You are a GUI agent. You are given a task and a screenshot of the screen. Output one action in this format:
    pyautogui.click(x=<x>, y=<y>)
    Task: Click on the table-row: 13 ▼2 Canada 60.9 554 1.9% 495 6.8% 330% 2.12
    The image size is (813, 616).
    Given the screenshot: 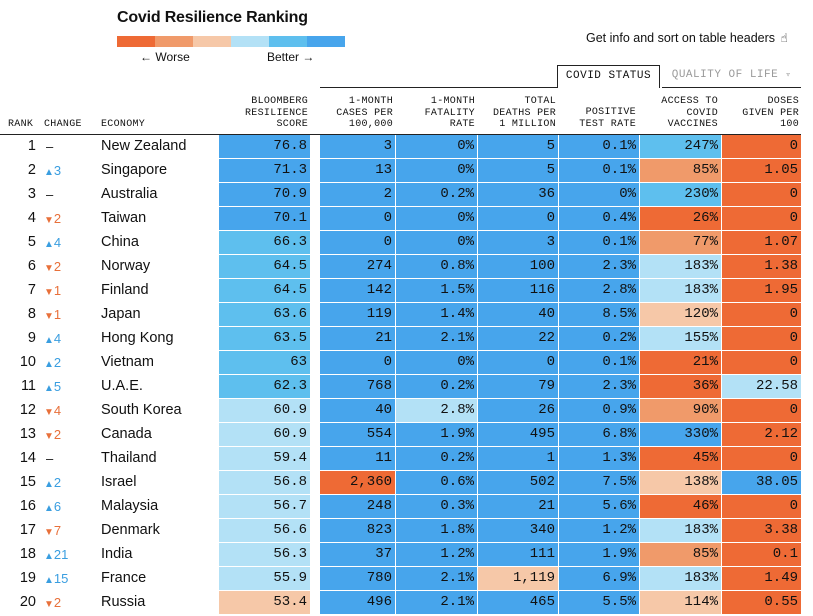 What is the action you would take?
    pyautogui.click(x=406, y=435)
    